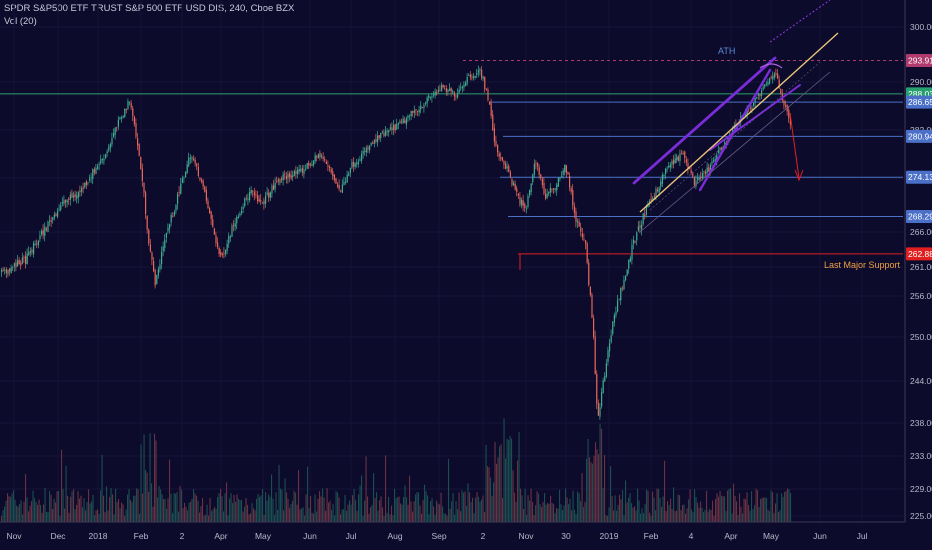 This screenshot has width=932, height=550. Describe the element at coordinates (771, 66) in the screenshot. I see `top-arc` at that location.